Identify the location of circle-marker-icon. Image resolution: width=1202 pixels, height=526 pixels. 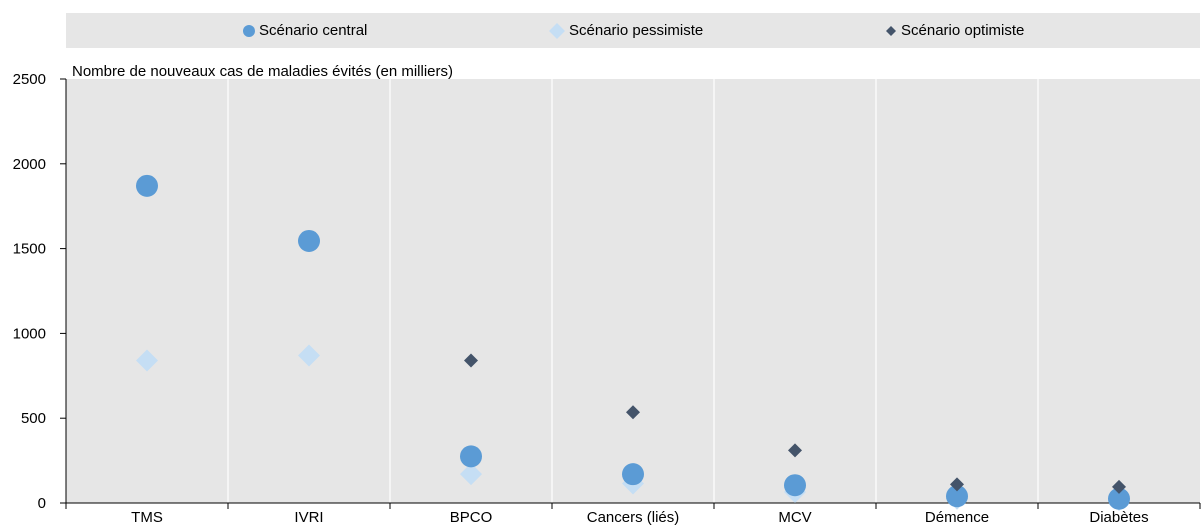
(249, 30).